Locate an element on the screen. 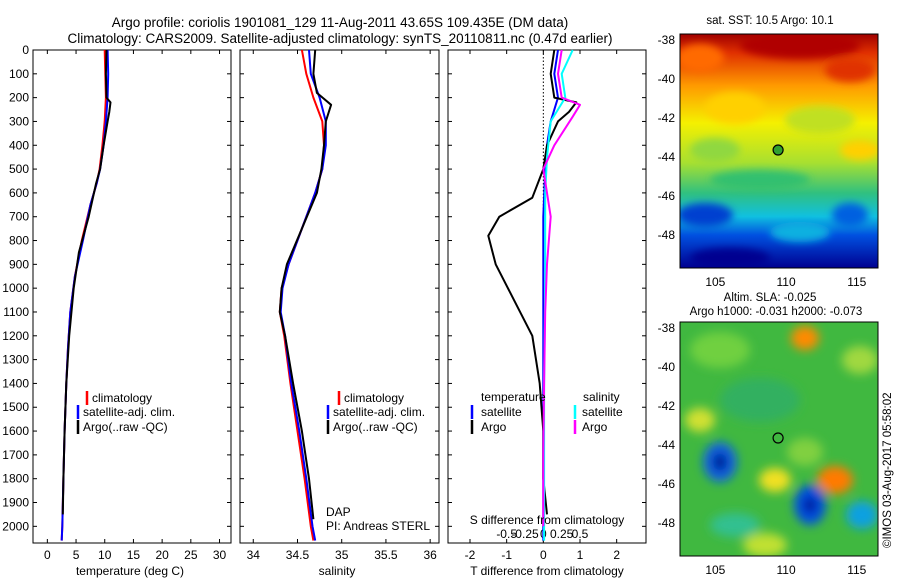 Image resolution: width=900 pixels, height=580 pixels. depth-tick-label: 900 is located at coordinates (19, 264).